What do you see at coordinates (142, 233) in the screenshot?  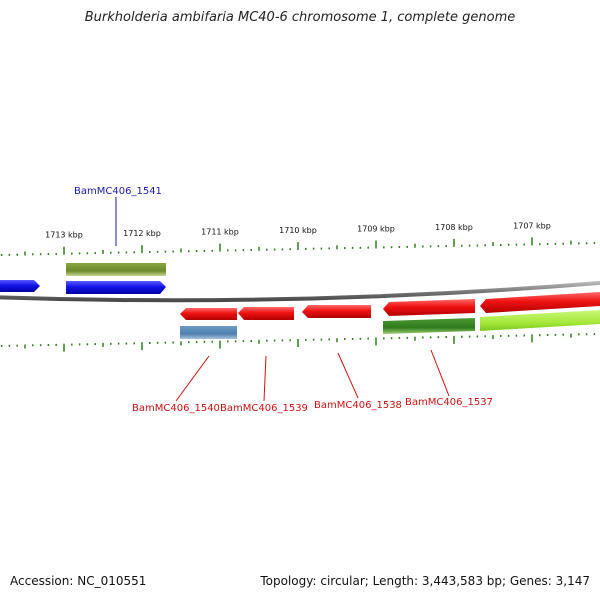 I see `tick-label-1712: 1712 kbp` at bounding box center [142, 233].